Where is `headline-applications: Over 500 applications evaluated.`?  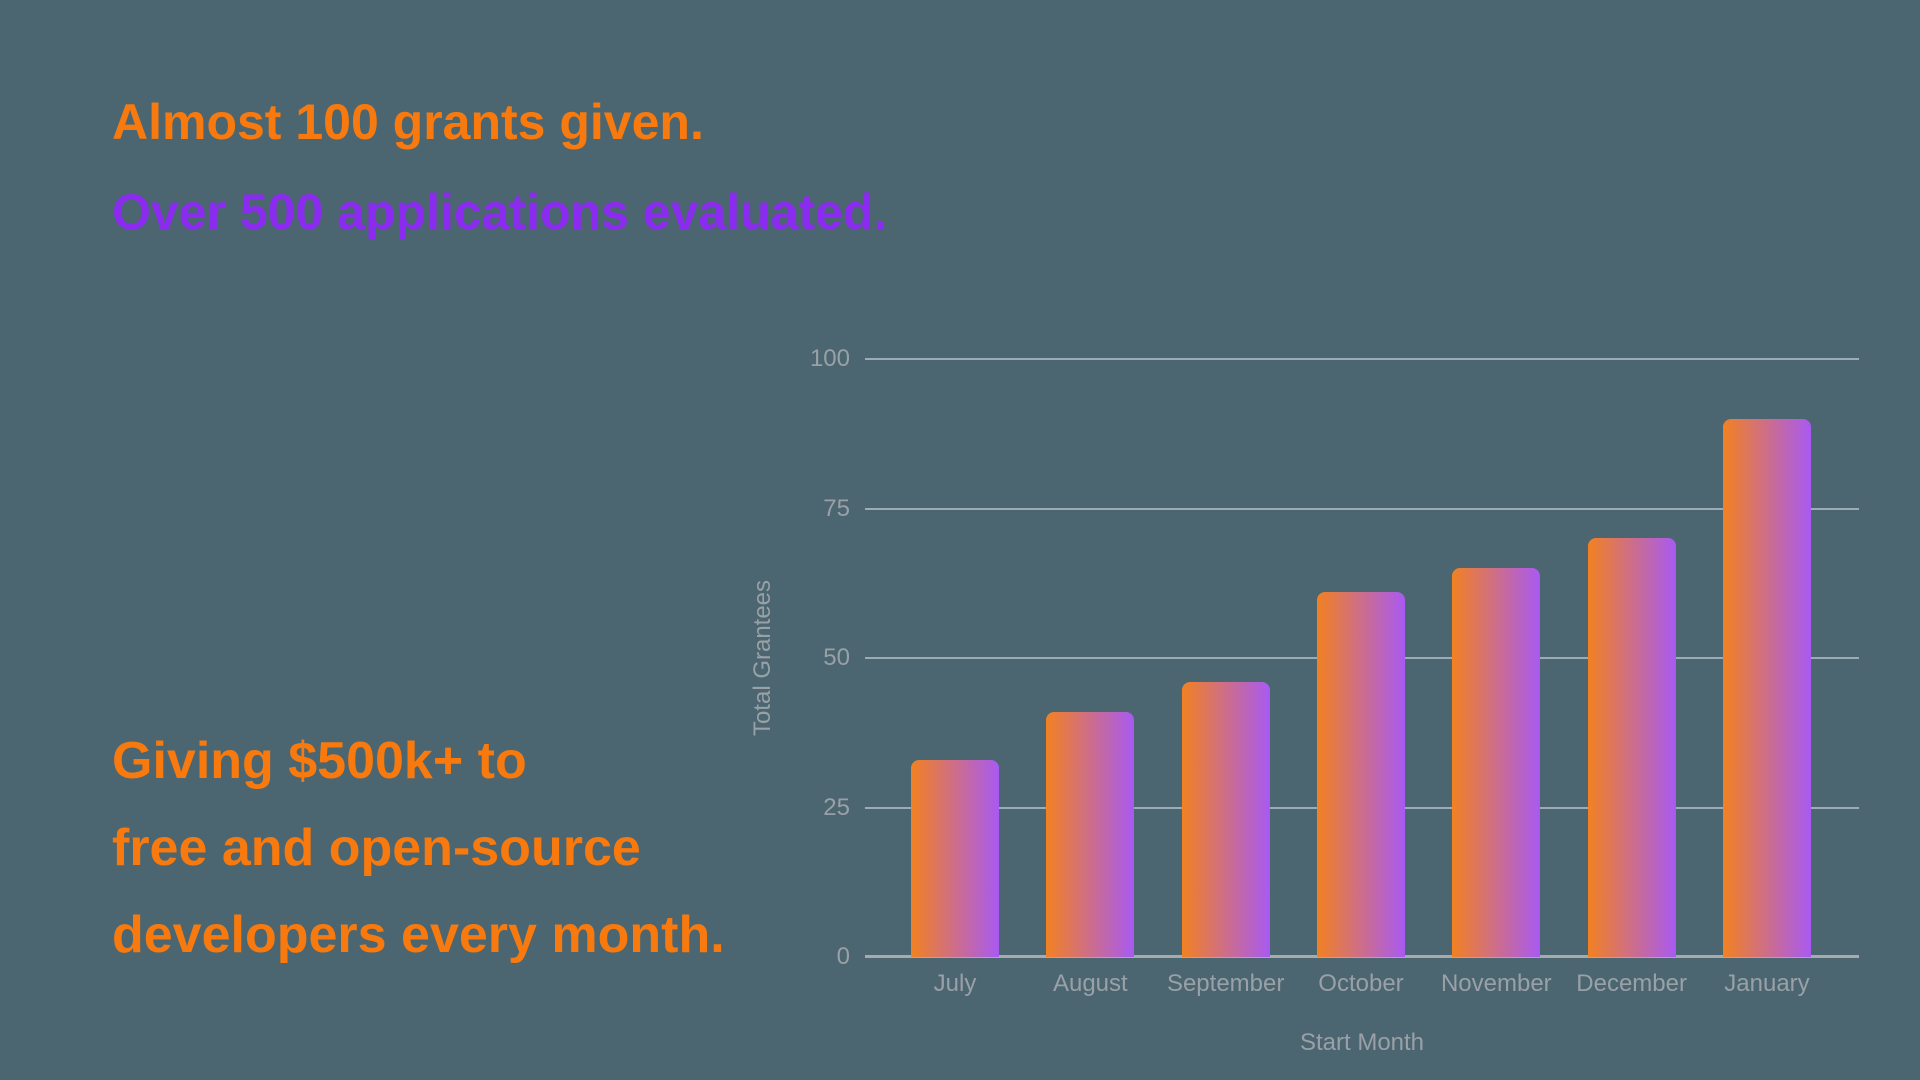 headline-applications: Over 500 applications evaluated. is located at coordinates (500, 212).